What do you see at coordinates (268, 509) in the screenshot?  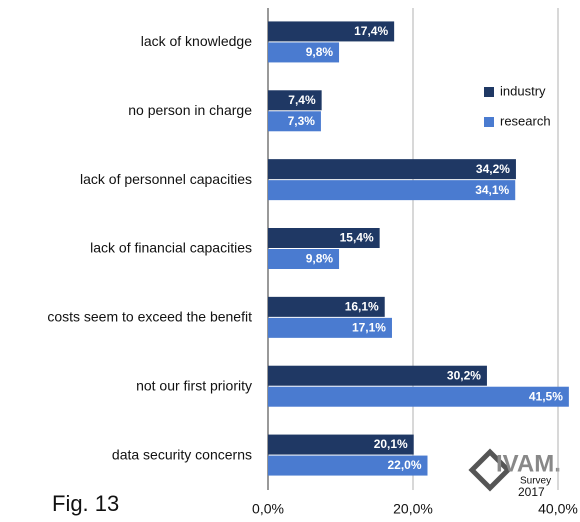 I see `x-tick-label: 0,0%` at bounding box center [268, 509].